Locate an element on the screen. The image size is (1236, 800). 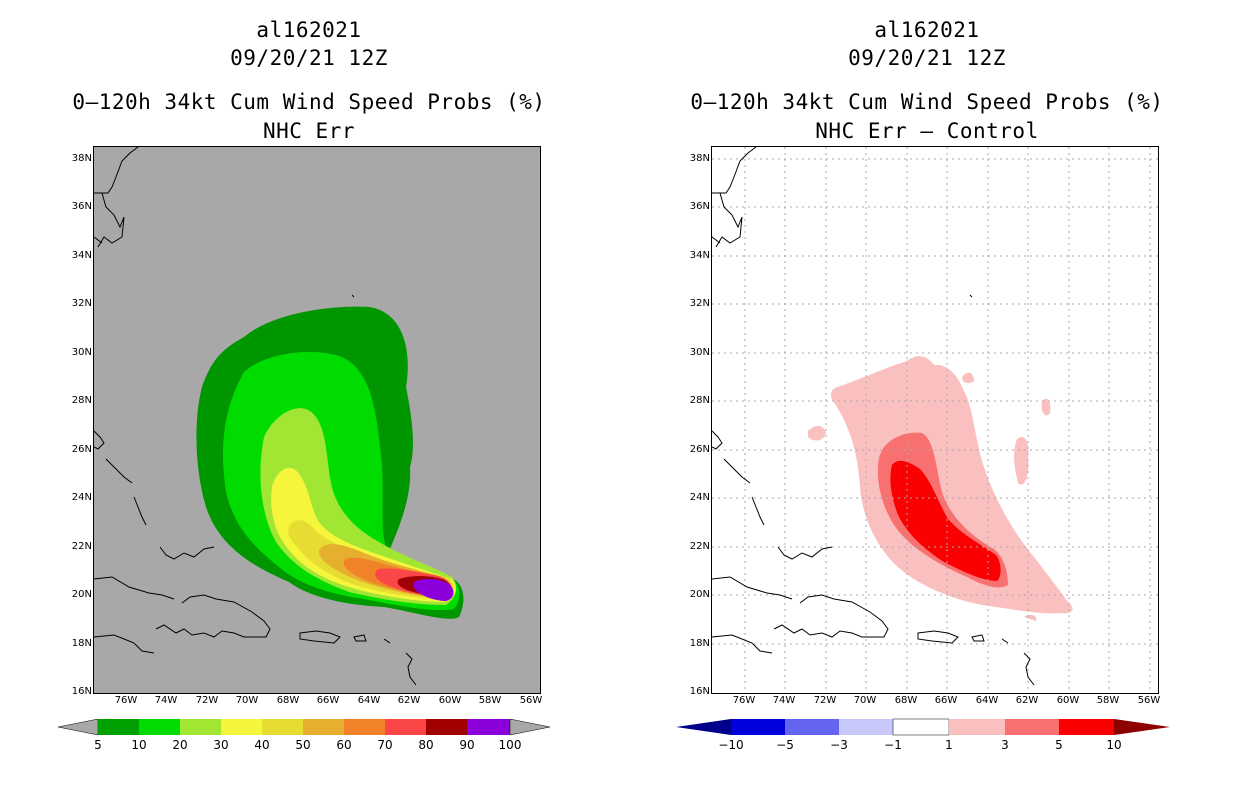
colorbar-label: 20 is located at coordinates (180, 745).